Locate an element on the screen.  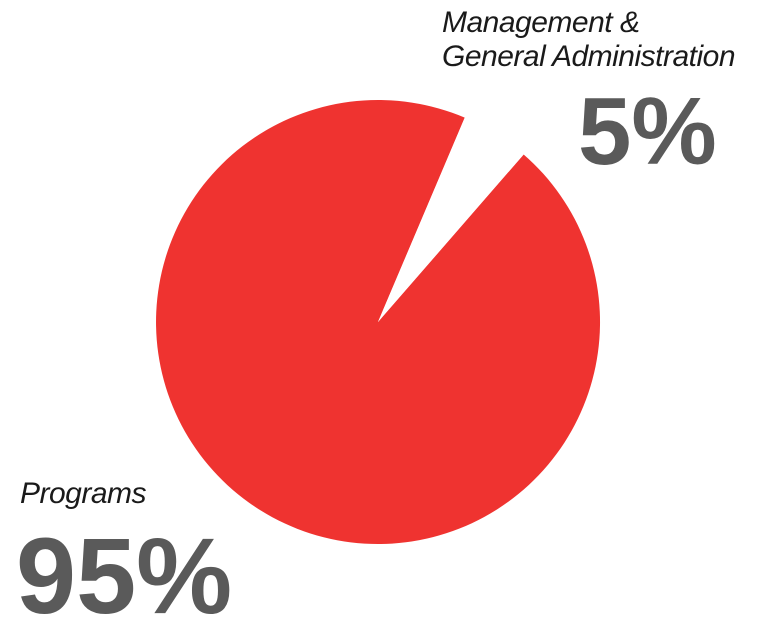
pie-slice-management is located at coordinates (451, 220).